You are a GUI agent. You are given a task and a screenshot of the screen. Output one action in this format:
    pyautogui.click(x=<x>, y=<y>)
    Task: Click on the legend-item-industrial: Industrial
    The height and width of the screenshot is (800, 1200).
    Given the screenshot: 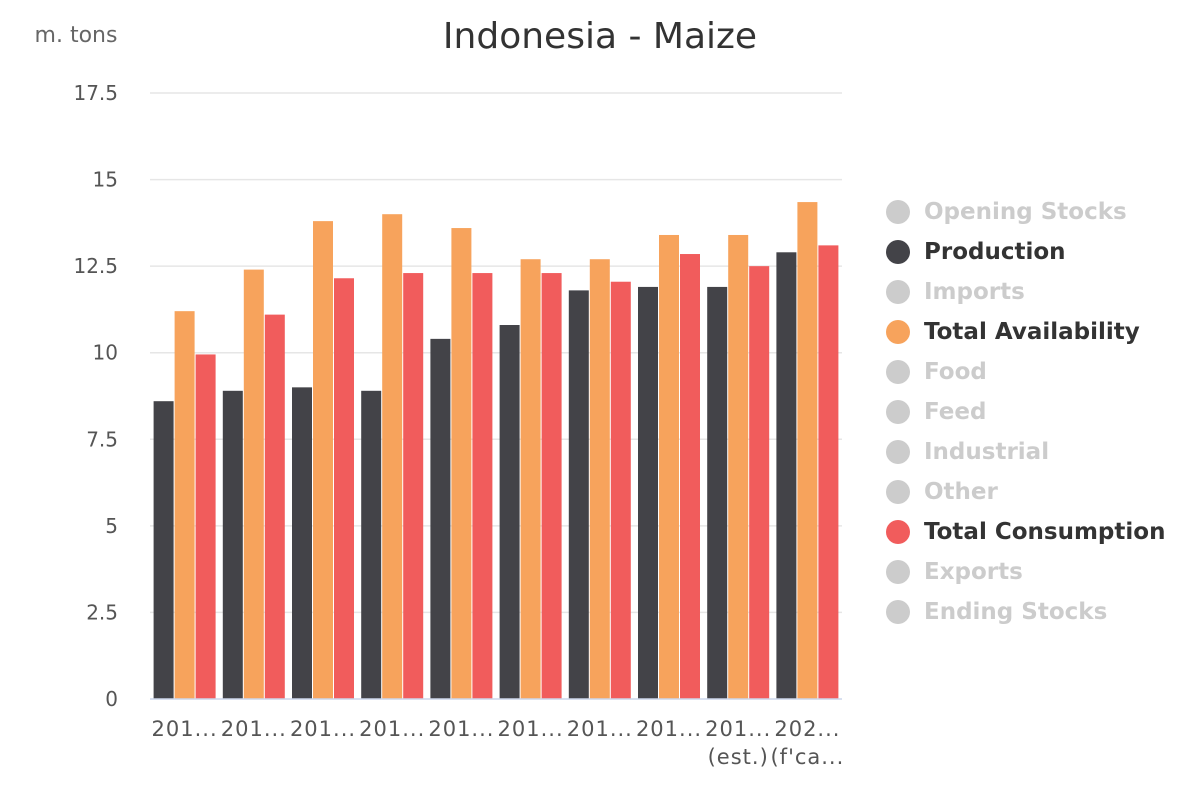 What is the action you would take?
    pyautogui.click(x=1036, y=452)
    